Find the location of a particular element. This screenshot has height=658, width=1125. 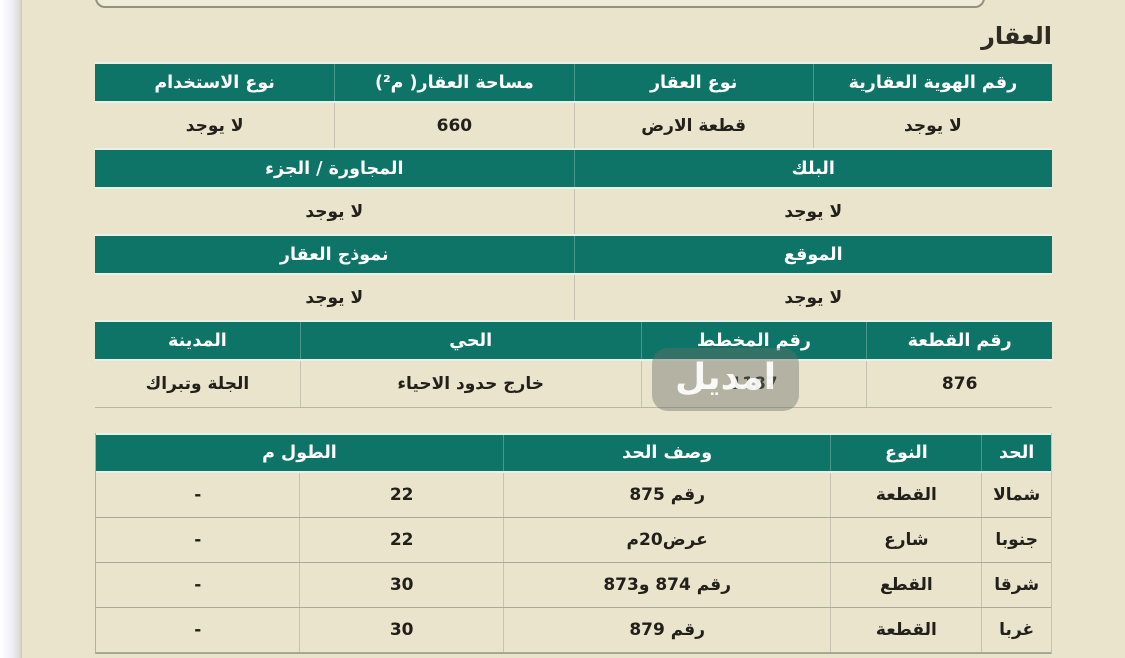

header-district: الحي is located at coordinates (470, 340).